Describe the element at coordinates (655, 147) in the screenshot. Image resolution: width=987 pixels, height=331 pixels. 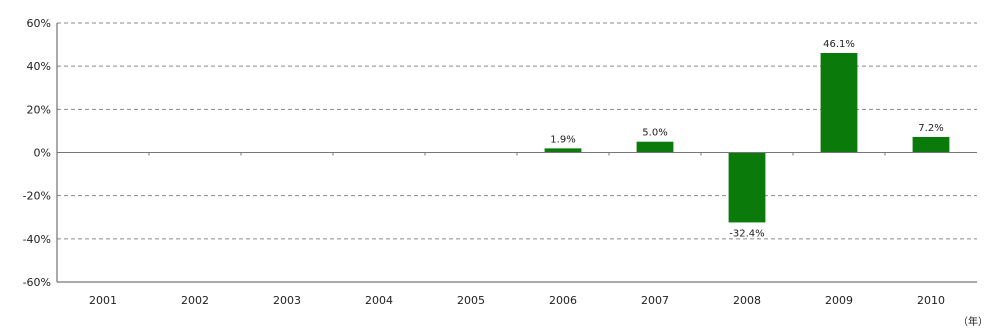
I see `bar-2007` at that location.